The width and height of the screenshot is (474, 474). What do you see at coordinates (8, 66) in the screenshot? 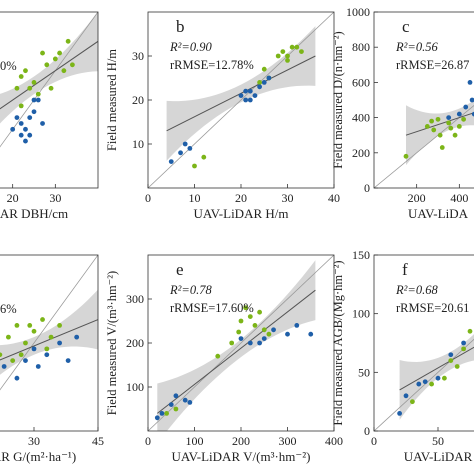
I see `rrmse-annotation: 0%` at bounding box center [8, 66].